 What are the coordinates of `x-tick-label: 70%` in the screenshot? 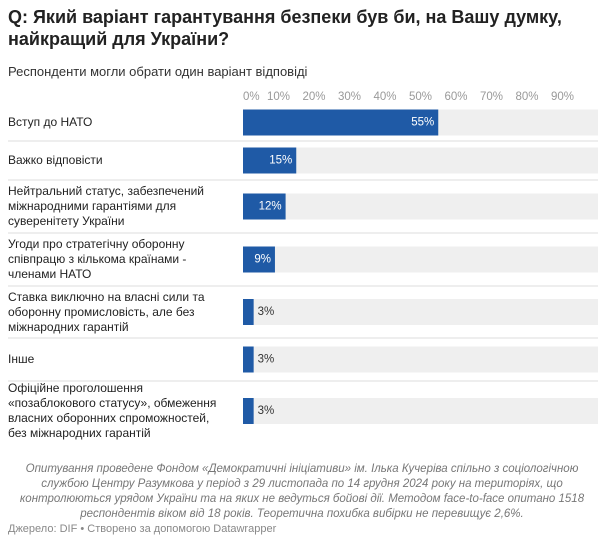 It's located at (491, 97).